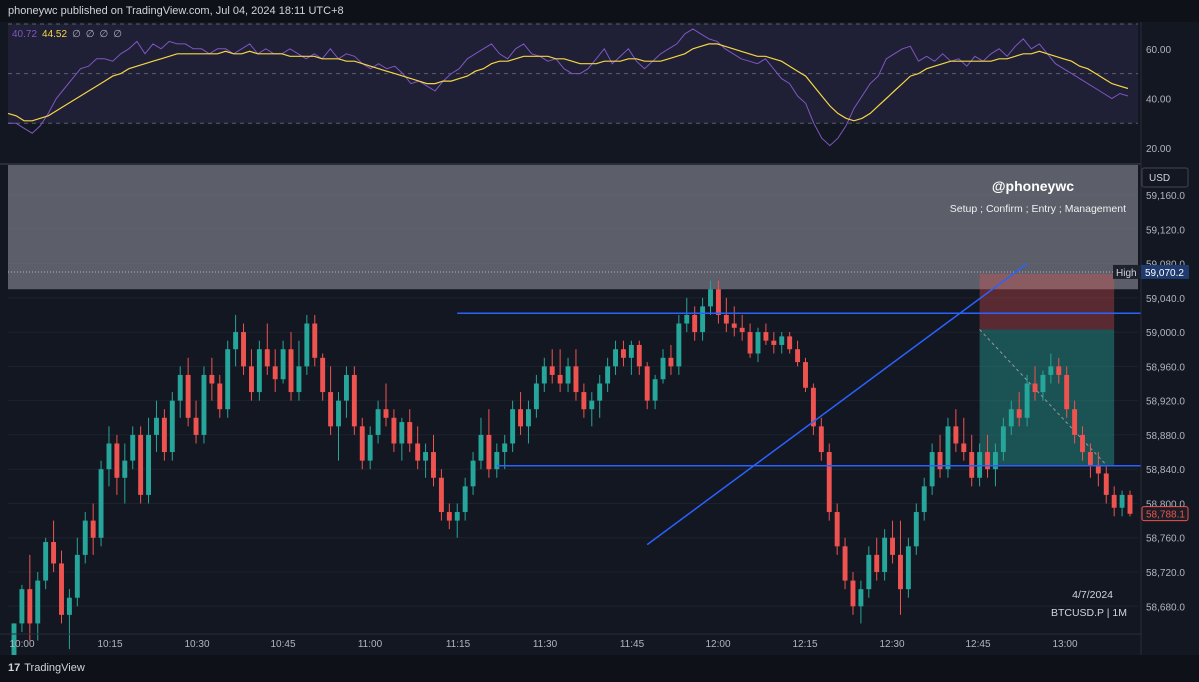  Describe the element at coordinates (599, 668) in the screenshot. I see `chart-footer: 17 TradingView` at that location.